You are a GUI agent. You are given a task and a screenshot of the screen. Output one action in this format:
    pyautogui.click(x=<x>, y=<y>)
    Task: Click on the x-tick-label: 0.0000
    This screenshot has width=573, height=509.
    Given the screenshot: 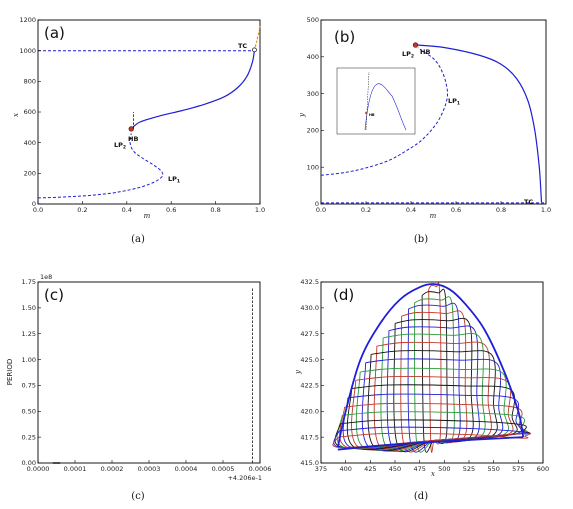 What is the action you would take?
    pyautogui.click(x=38, y=469)
    